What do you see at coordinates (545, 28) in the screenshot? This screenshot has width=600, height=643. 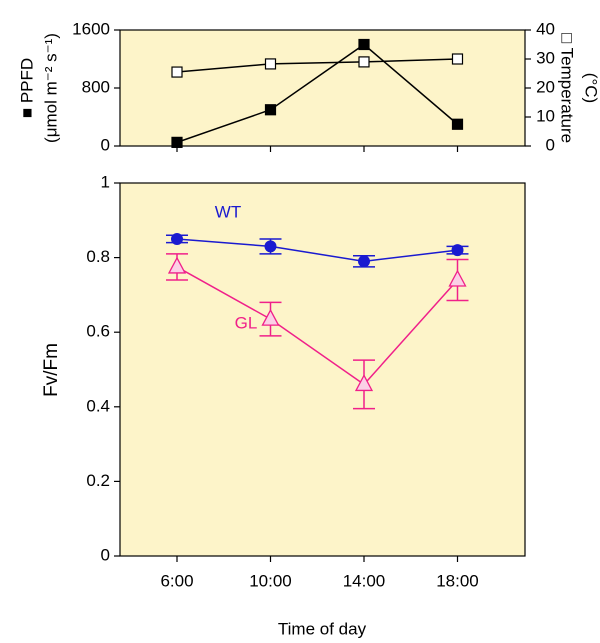 I see `y2-tick-label: 40` at bounding box center [545, 28].